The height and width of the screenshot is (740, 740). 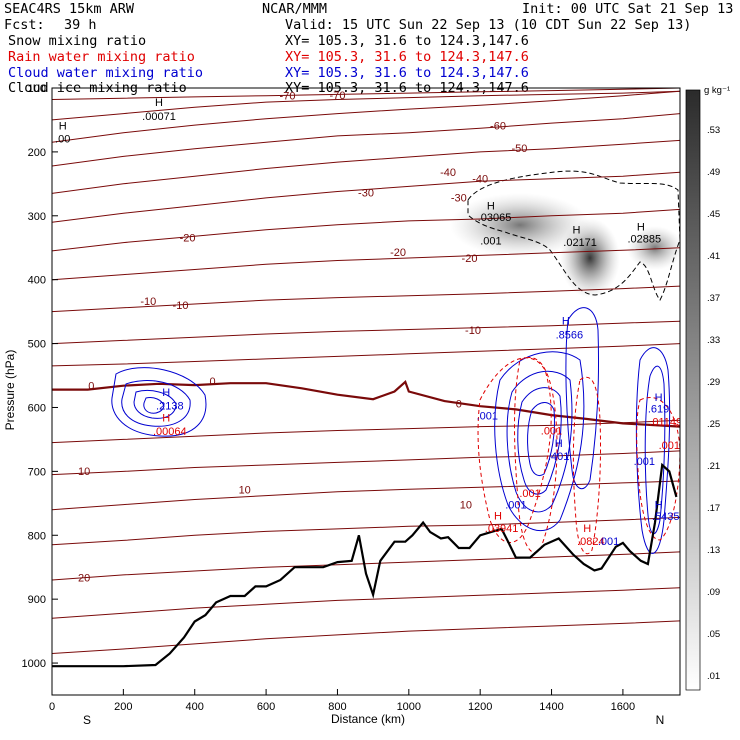 I want to click on rain-water-contours, so click(x=578, y=456).